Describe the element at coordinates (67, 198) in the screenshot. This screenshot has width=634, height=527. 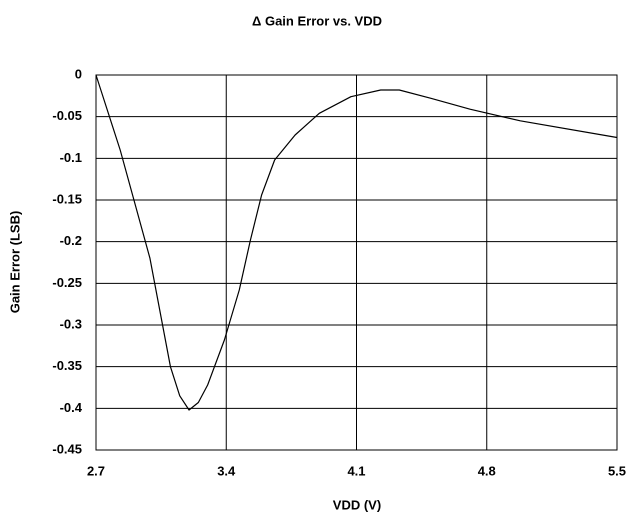
I see `y-tick-label: -0.15` at that location.